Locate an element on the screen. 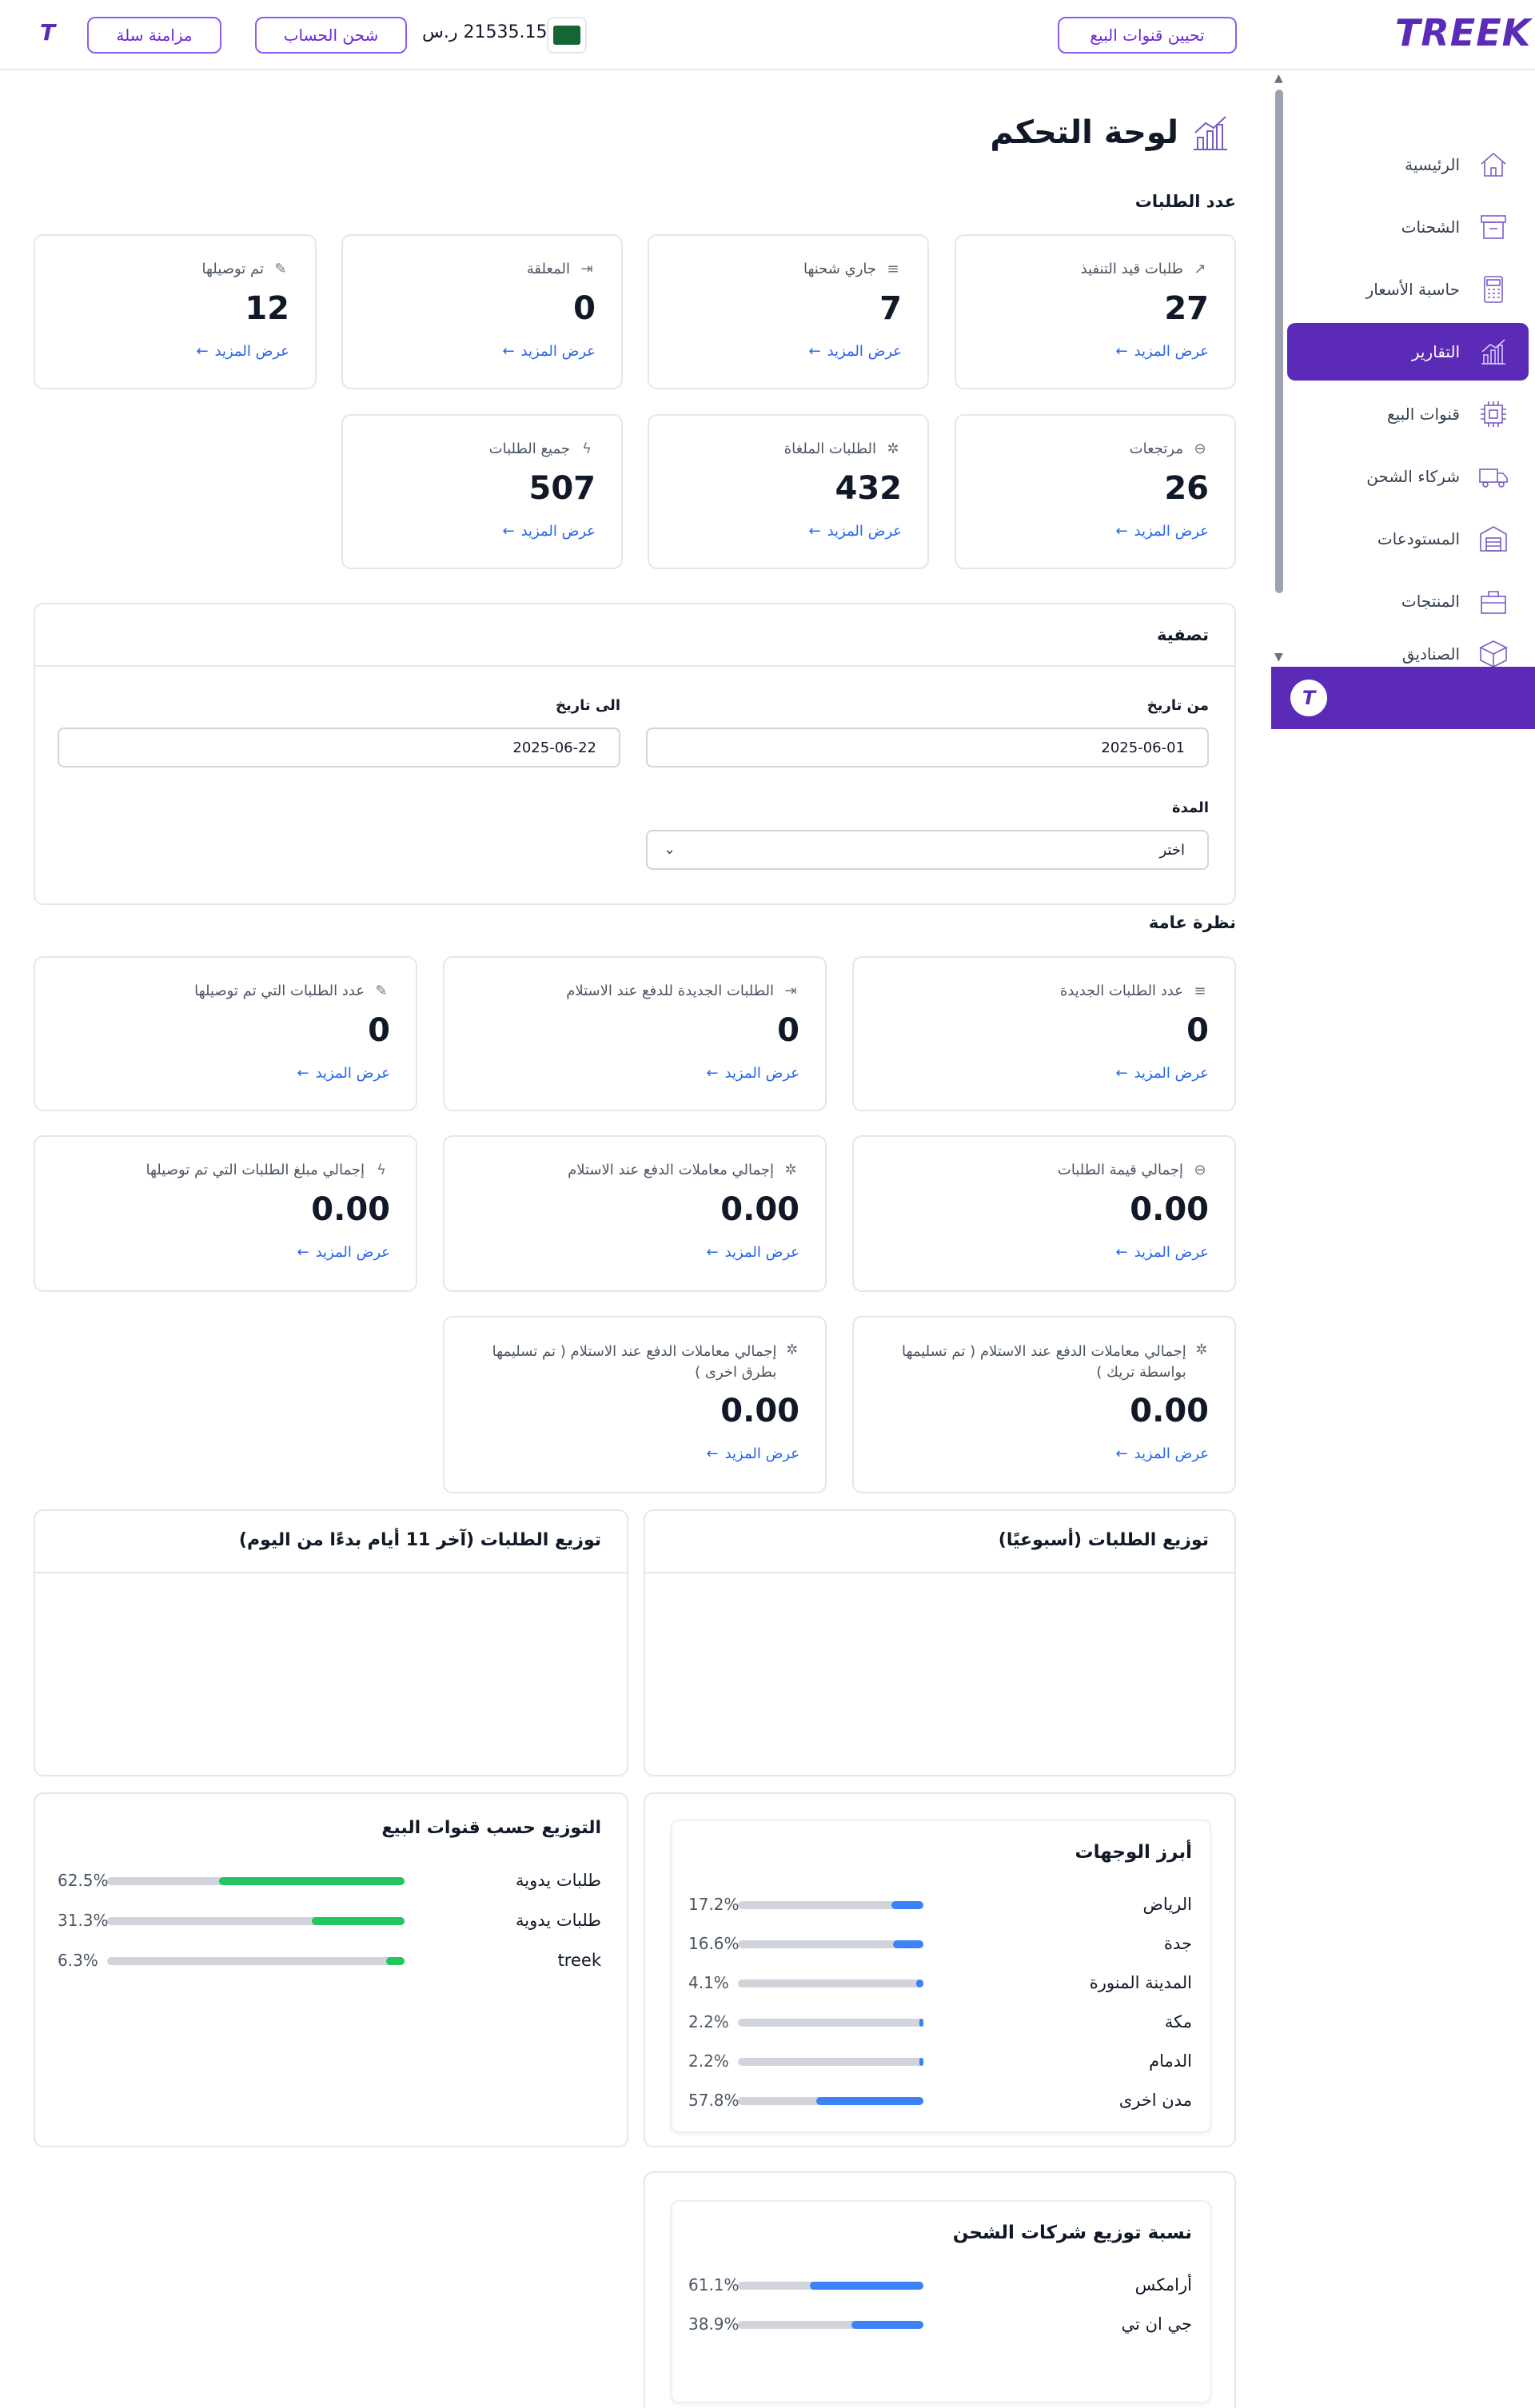  sidebar-scrollbar: ▲ ▼ is located at coordinates (1280, 368).